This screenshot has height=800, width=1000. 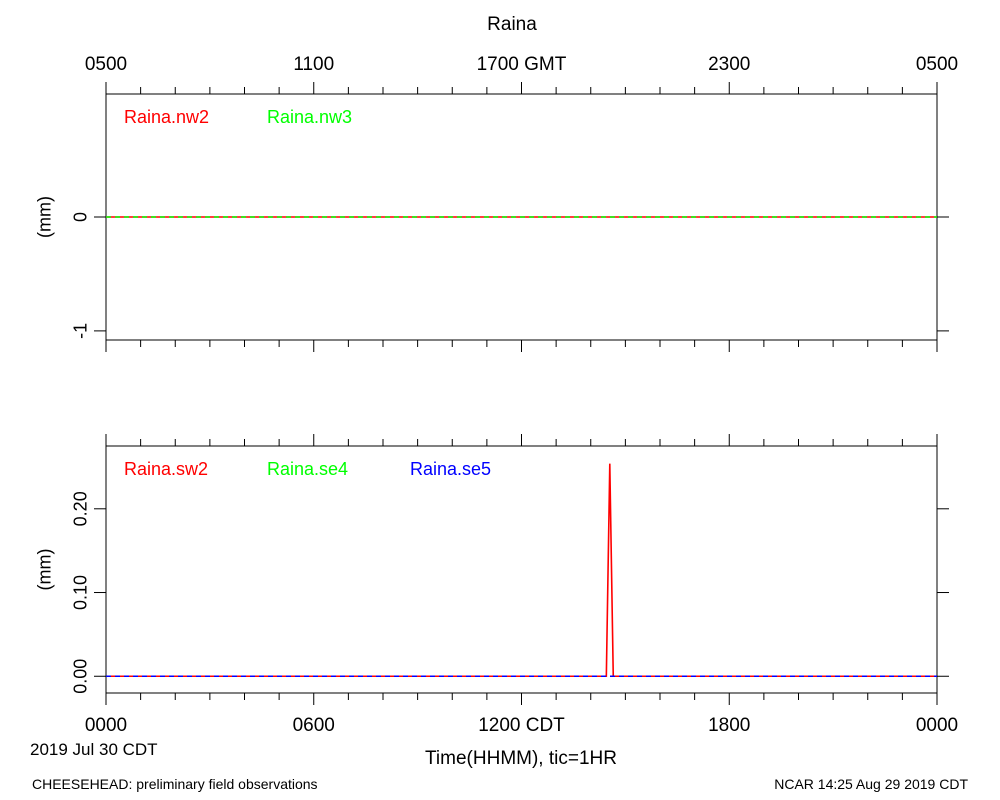 What do you see at coordinates (729, 725) in the screenshot?
I see `bottom-axis-label: 1800` at bounding box center [729, 725].